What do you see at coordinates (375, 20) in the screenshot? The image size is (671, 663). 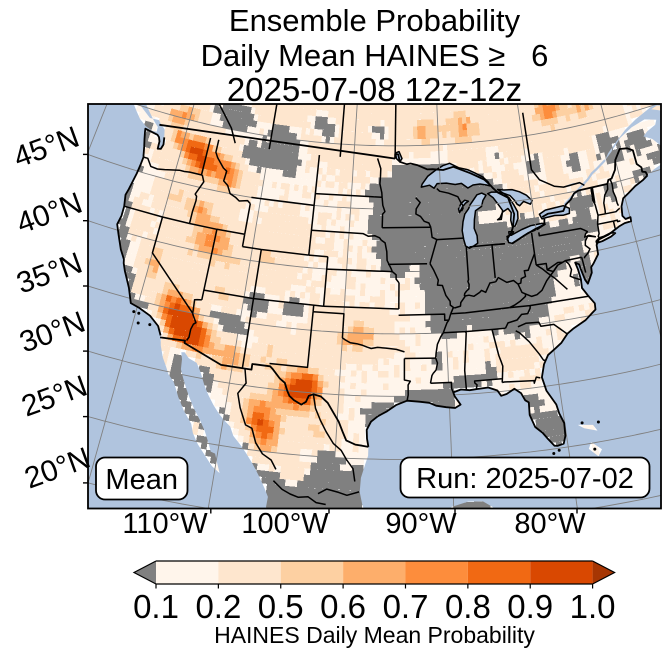 I see `svg-text: Ensemble Probability` at bounding box center [375, 20].